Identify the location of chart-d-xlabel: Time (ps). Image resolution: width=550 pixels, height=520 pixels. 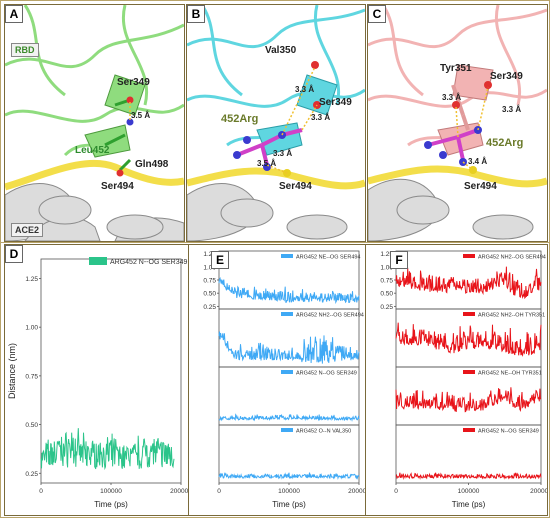
(111, 504).